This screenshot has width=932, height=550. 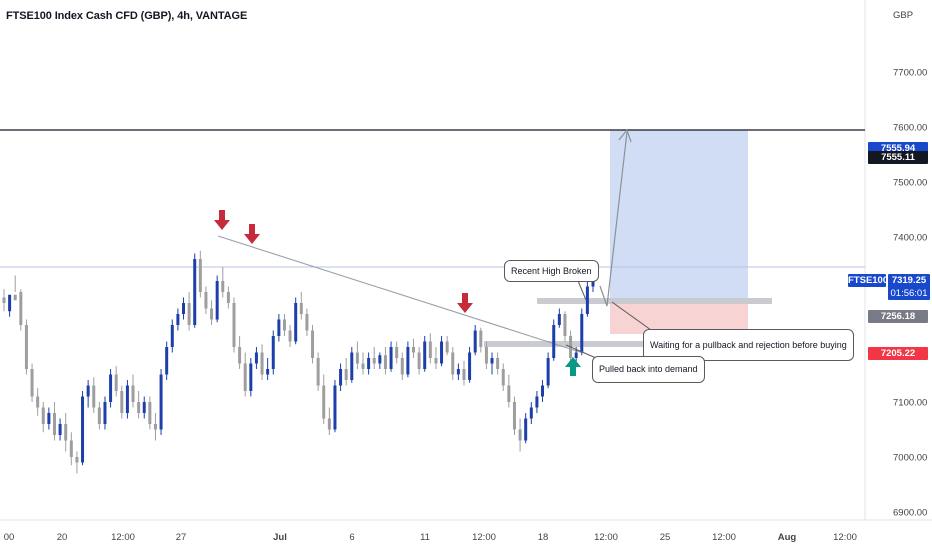 What do you see at coordinates (352, 537) in the screenshot?
I see `x-tick-label: 6` at bounding box center [352, 537].